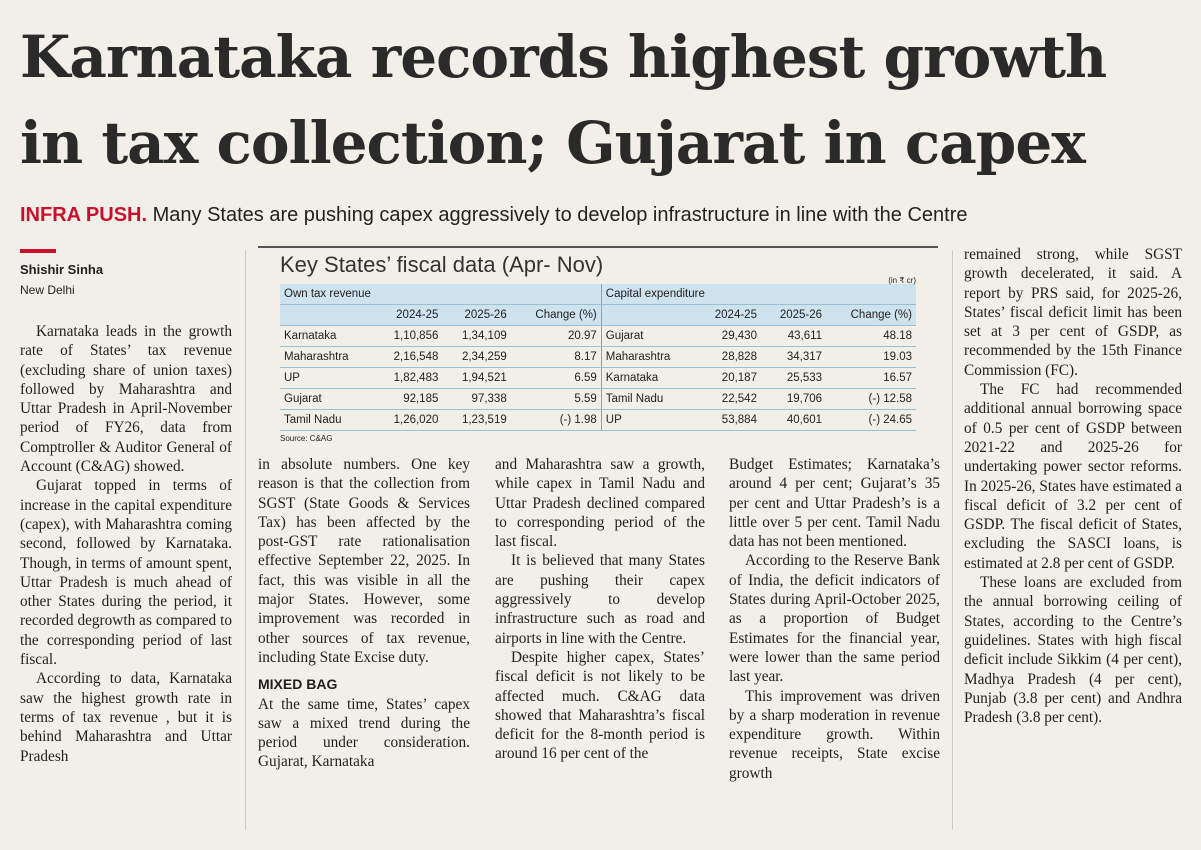 Image resolution: width=1201 pixels, height=850 pixels. I want to click on table-cell: 1,82,483, so click(408, 378).